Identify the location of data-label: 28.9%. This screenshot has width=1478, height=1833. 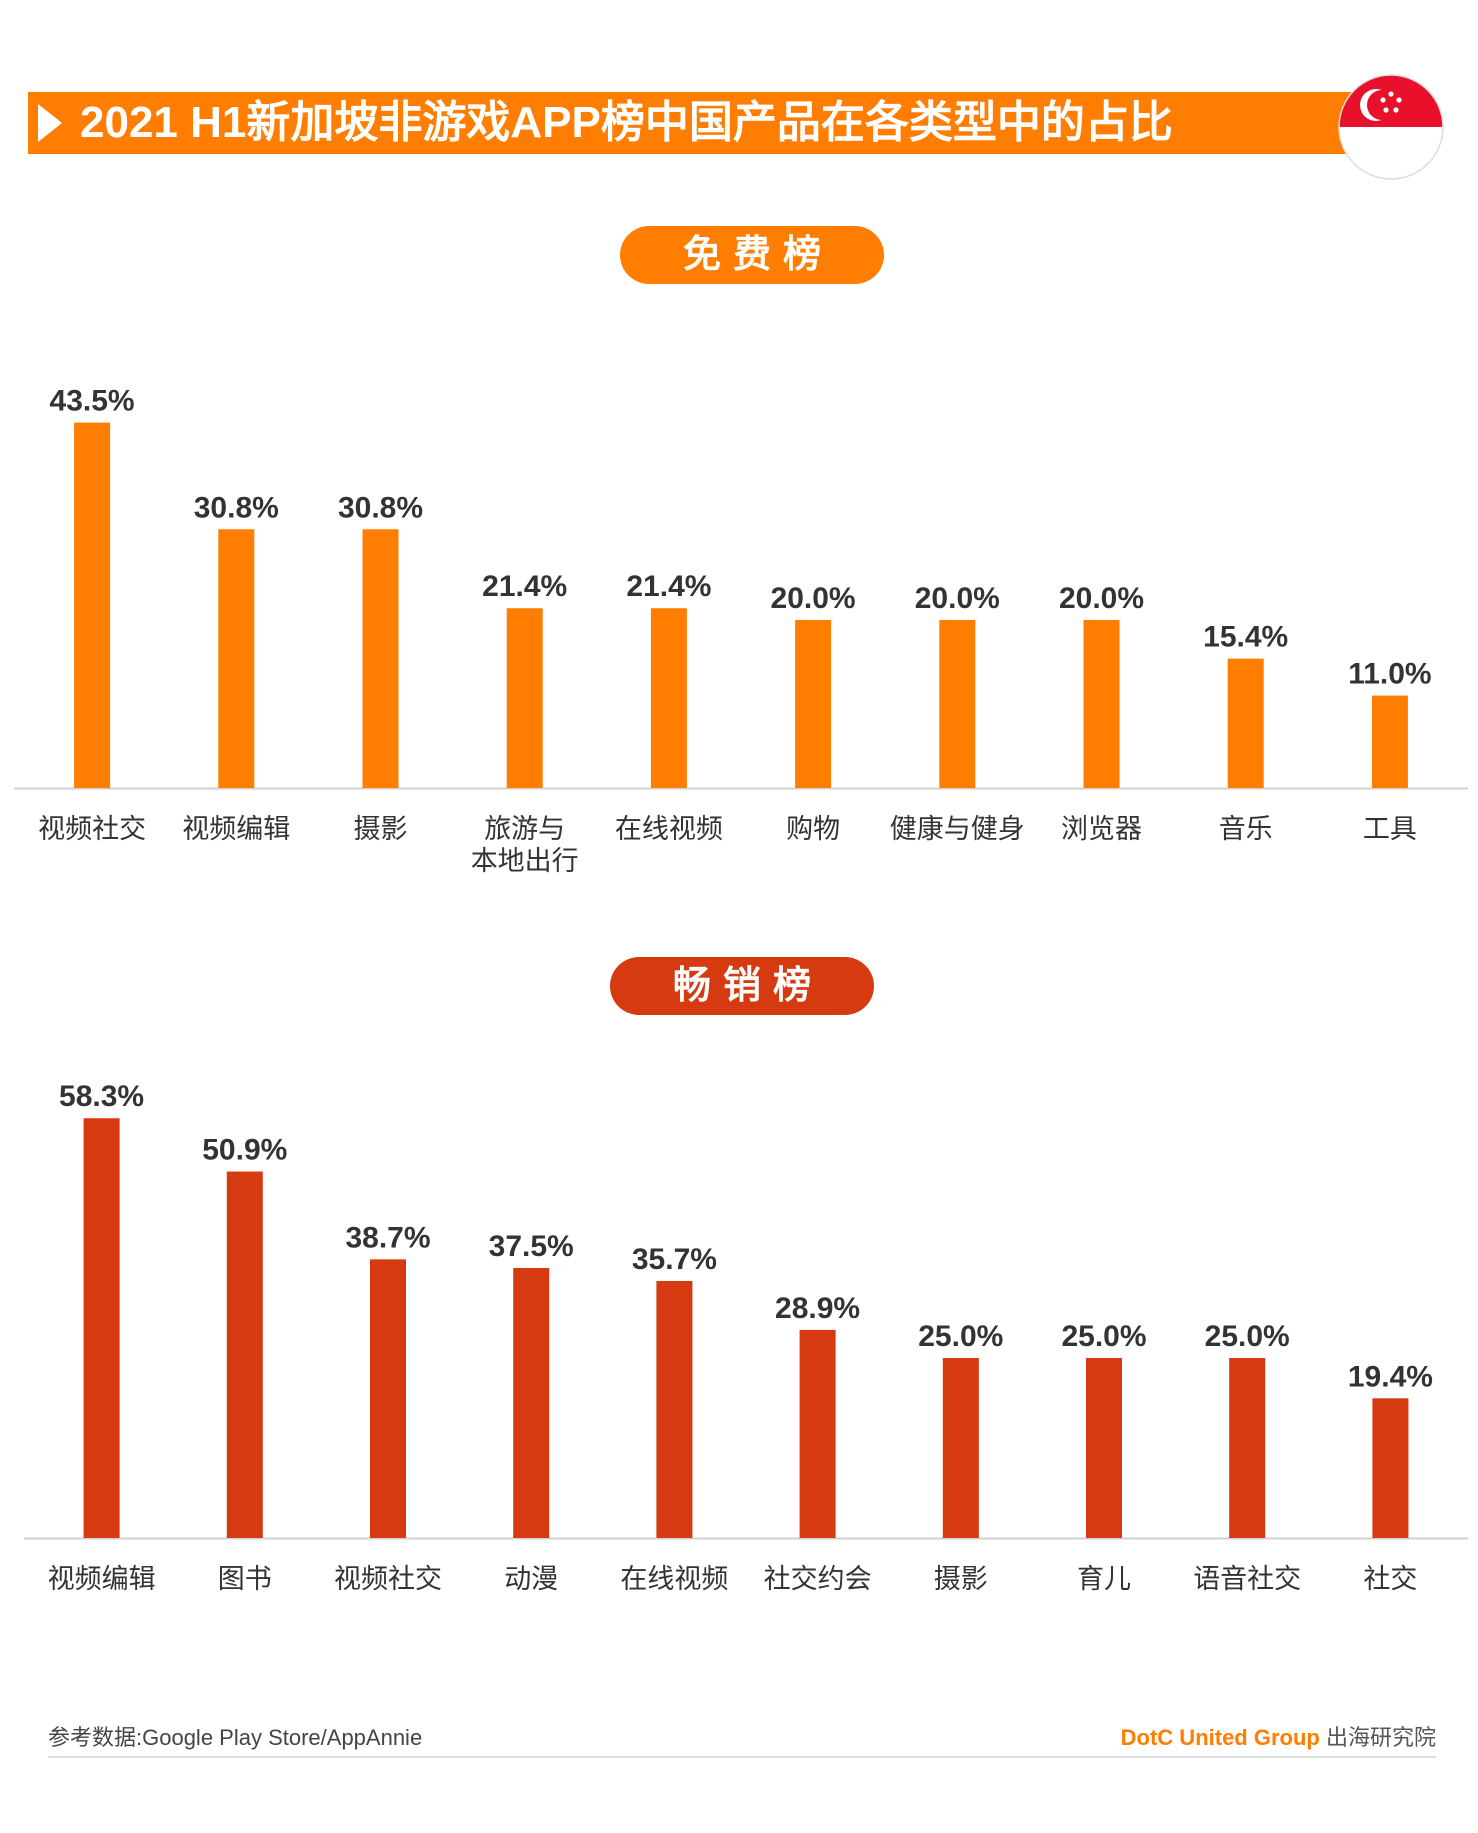
(817, 1308).